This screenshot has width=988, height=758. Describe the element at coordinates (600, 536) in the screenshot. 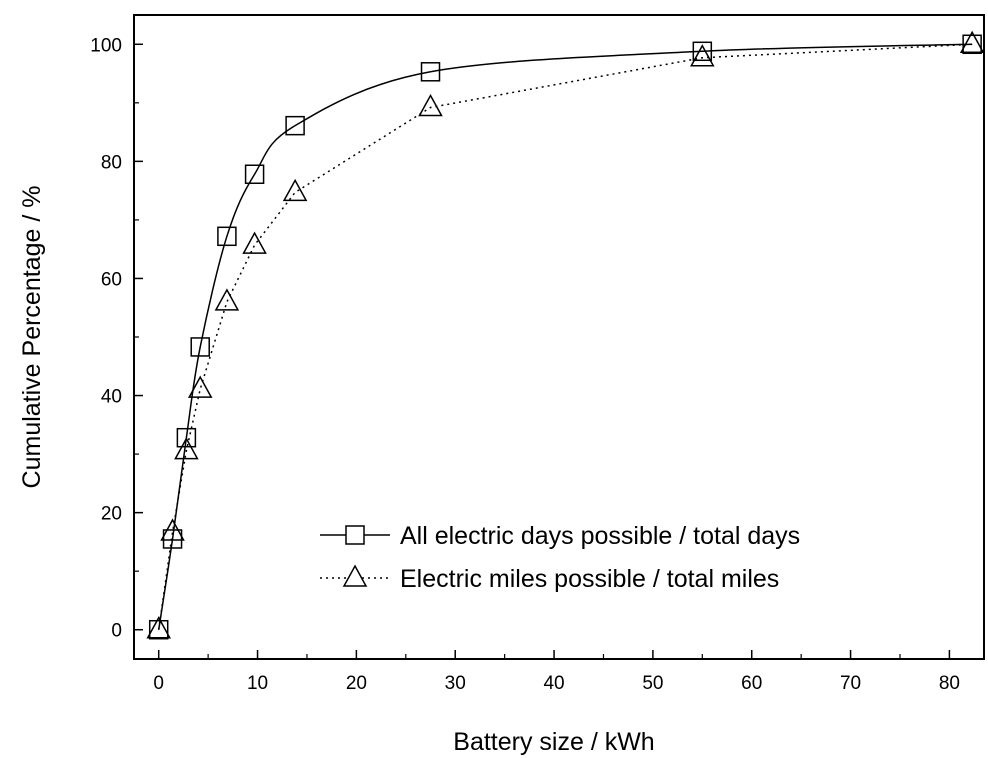

I see `legend-label-days: All electric days possible / total days` at that location.